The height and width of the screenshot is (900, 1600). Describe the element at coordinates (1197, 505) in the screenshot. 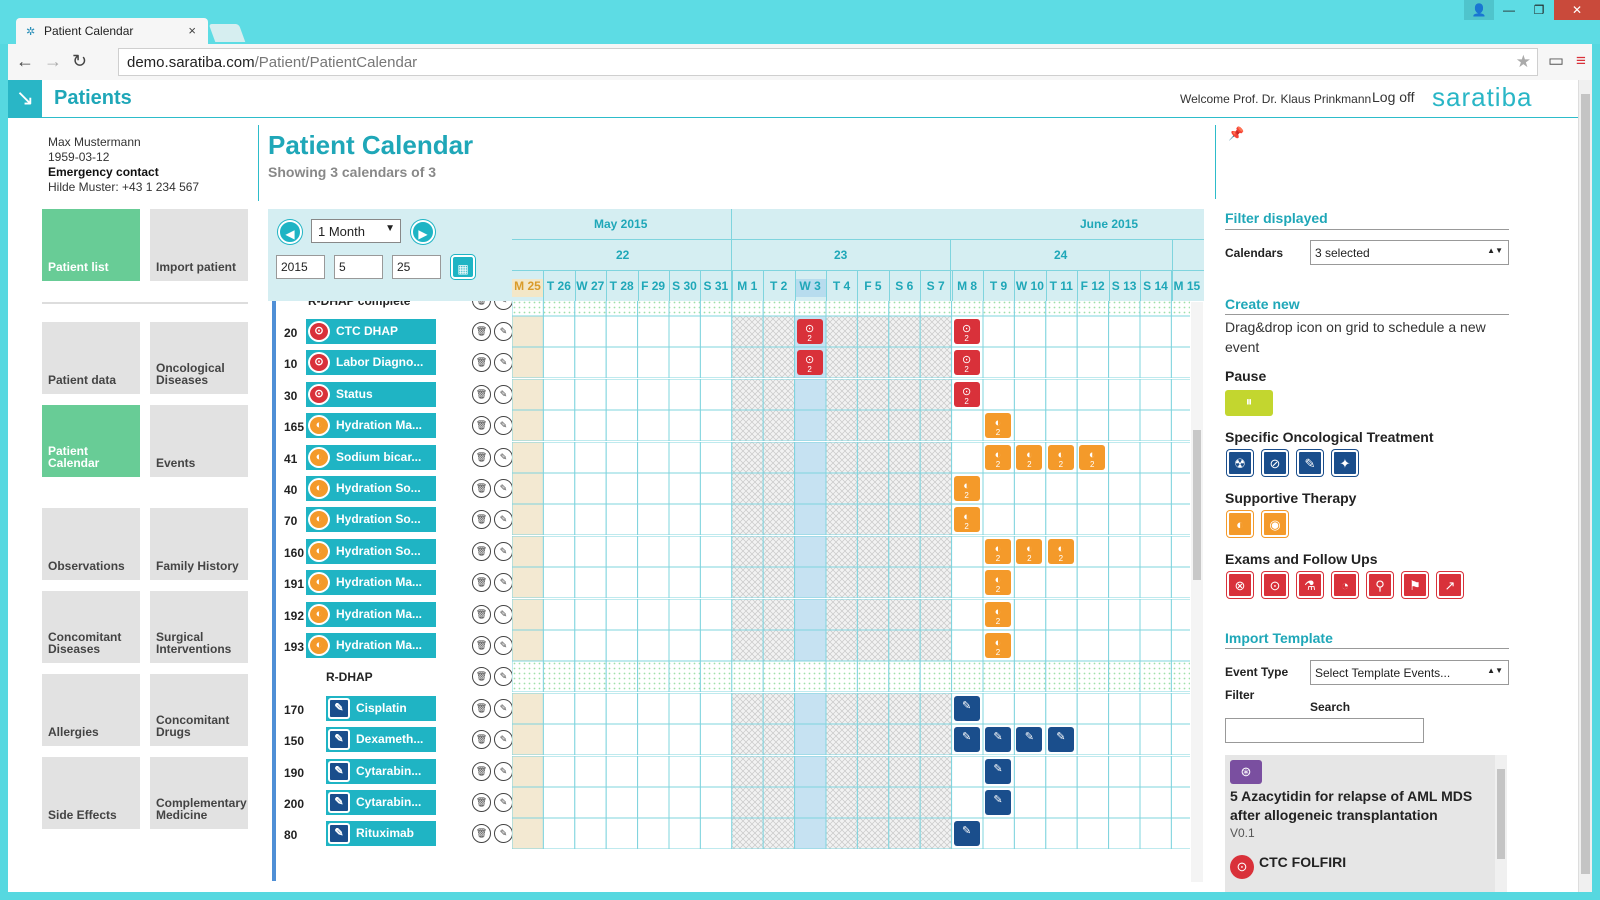

I see `scrollbar-thumb` at that location.